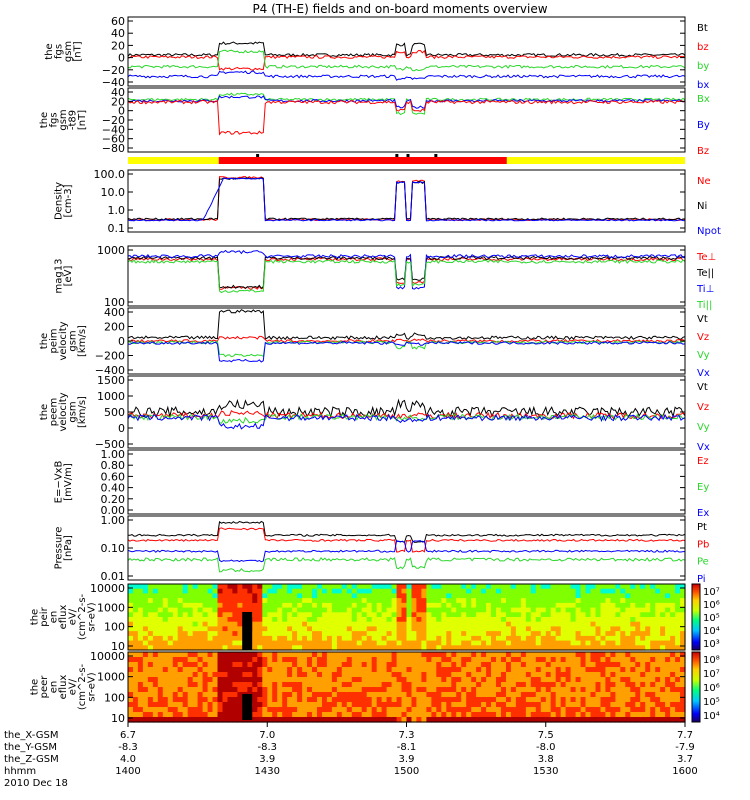 This screenshot has width=750, height=800. I want to click on xaxis-value: 7.7, so click(685, 735).